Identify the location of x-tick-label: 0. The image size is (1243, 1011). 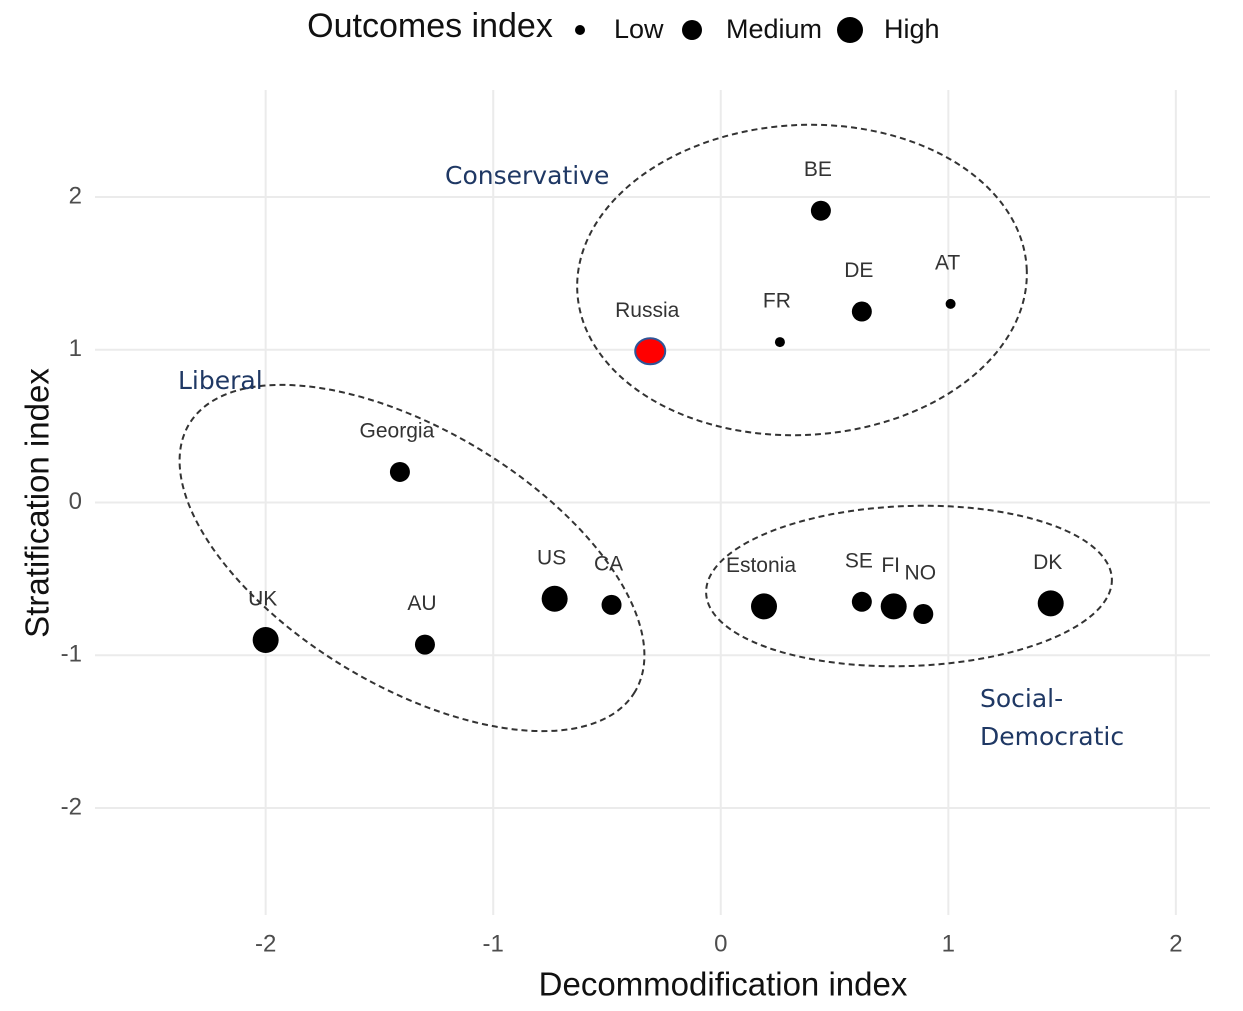
(720, 943).